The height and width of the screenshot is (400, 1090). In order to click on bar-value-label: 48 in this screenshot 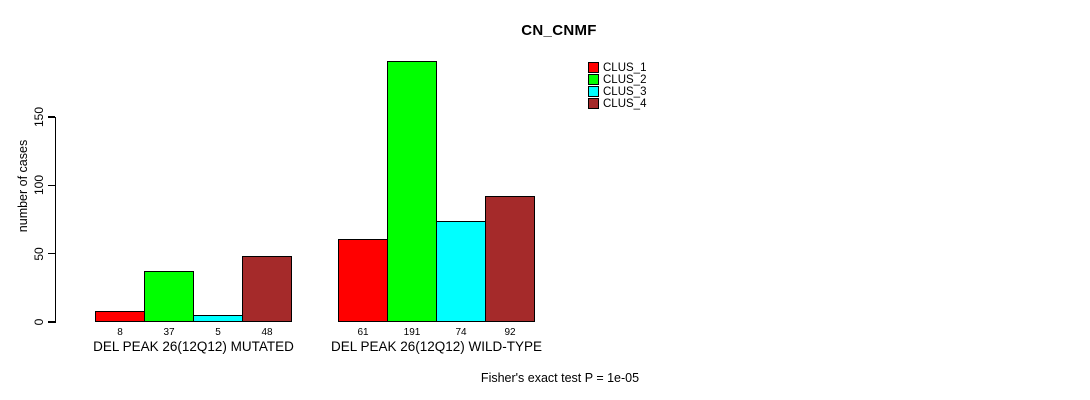, I will do `click(267, 332)`.